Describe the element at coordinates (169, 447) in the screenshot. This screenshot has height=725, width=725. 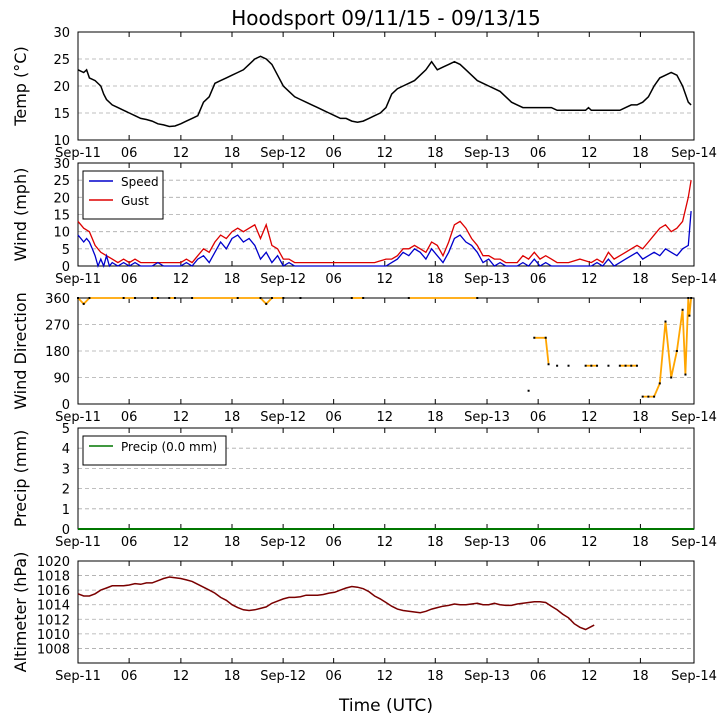
I see `legend-label: Precip (0.0 mm)` at that location.